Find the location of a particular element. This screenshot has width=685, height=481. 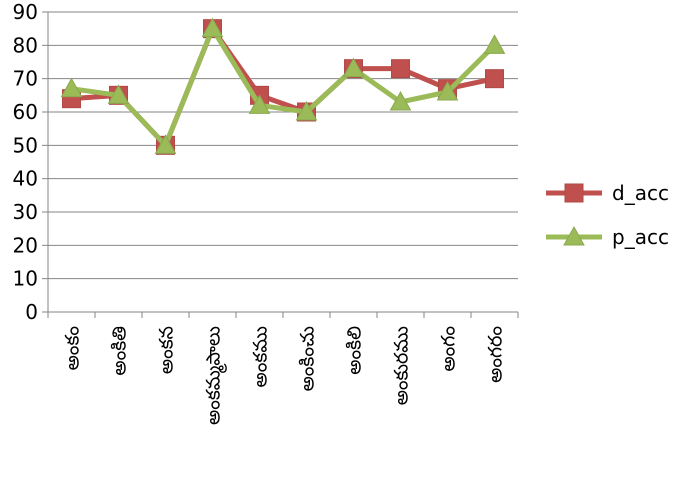

x-tick-label: అంకమ్మపాలు is located at coordinates (215, 375).